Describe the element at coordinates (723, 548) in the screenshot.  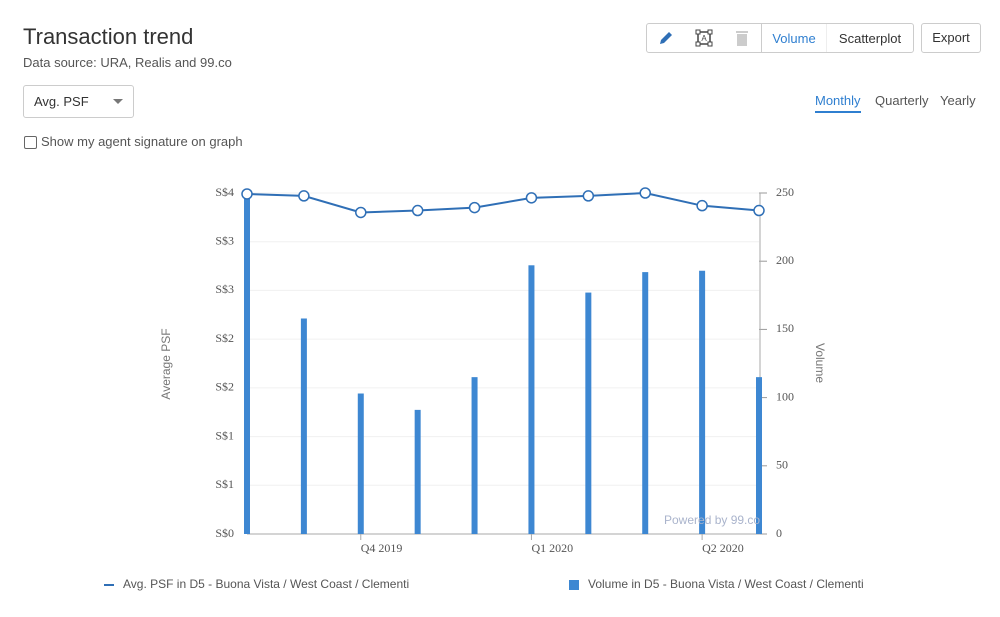
I see `x-tick-label: Q2 2020` at that location.